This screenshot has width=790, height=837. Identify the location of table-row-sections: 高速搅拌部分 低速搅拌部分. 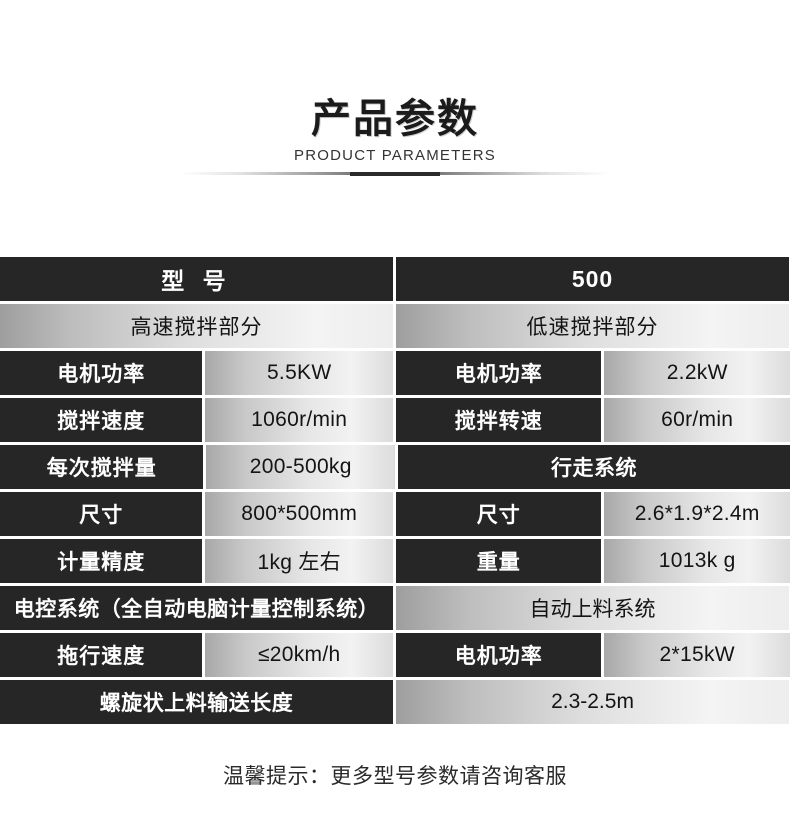
(395, 326).